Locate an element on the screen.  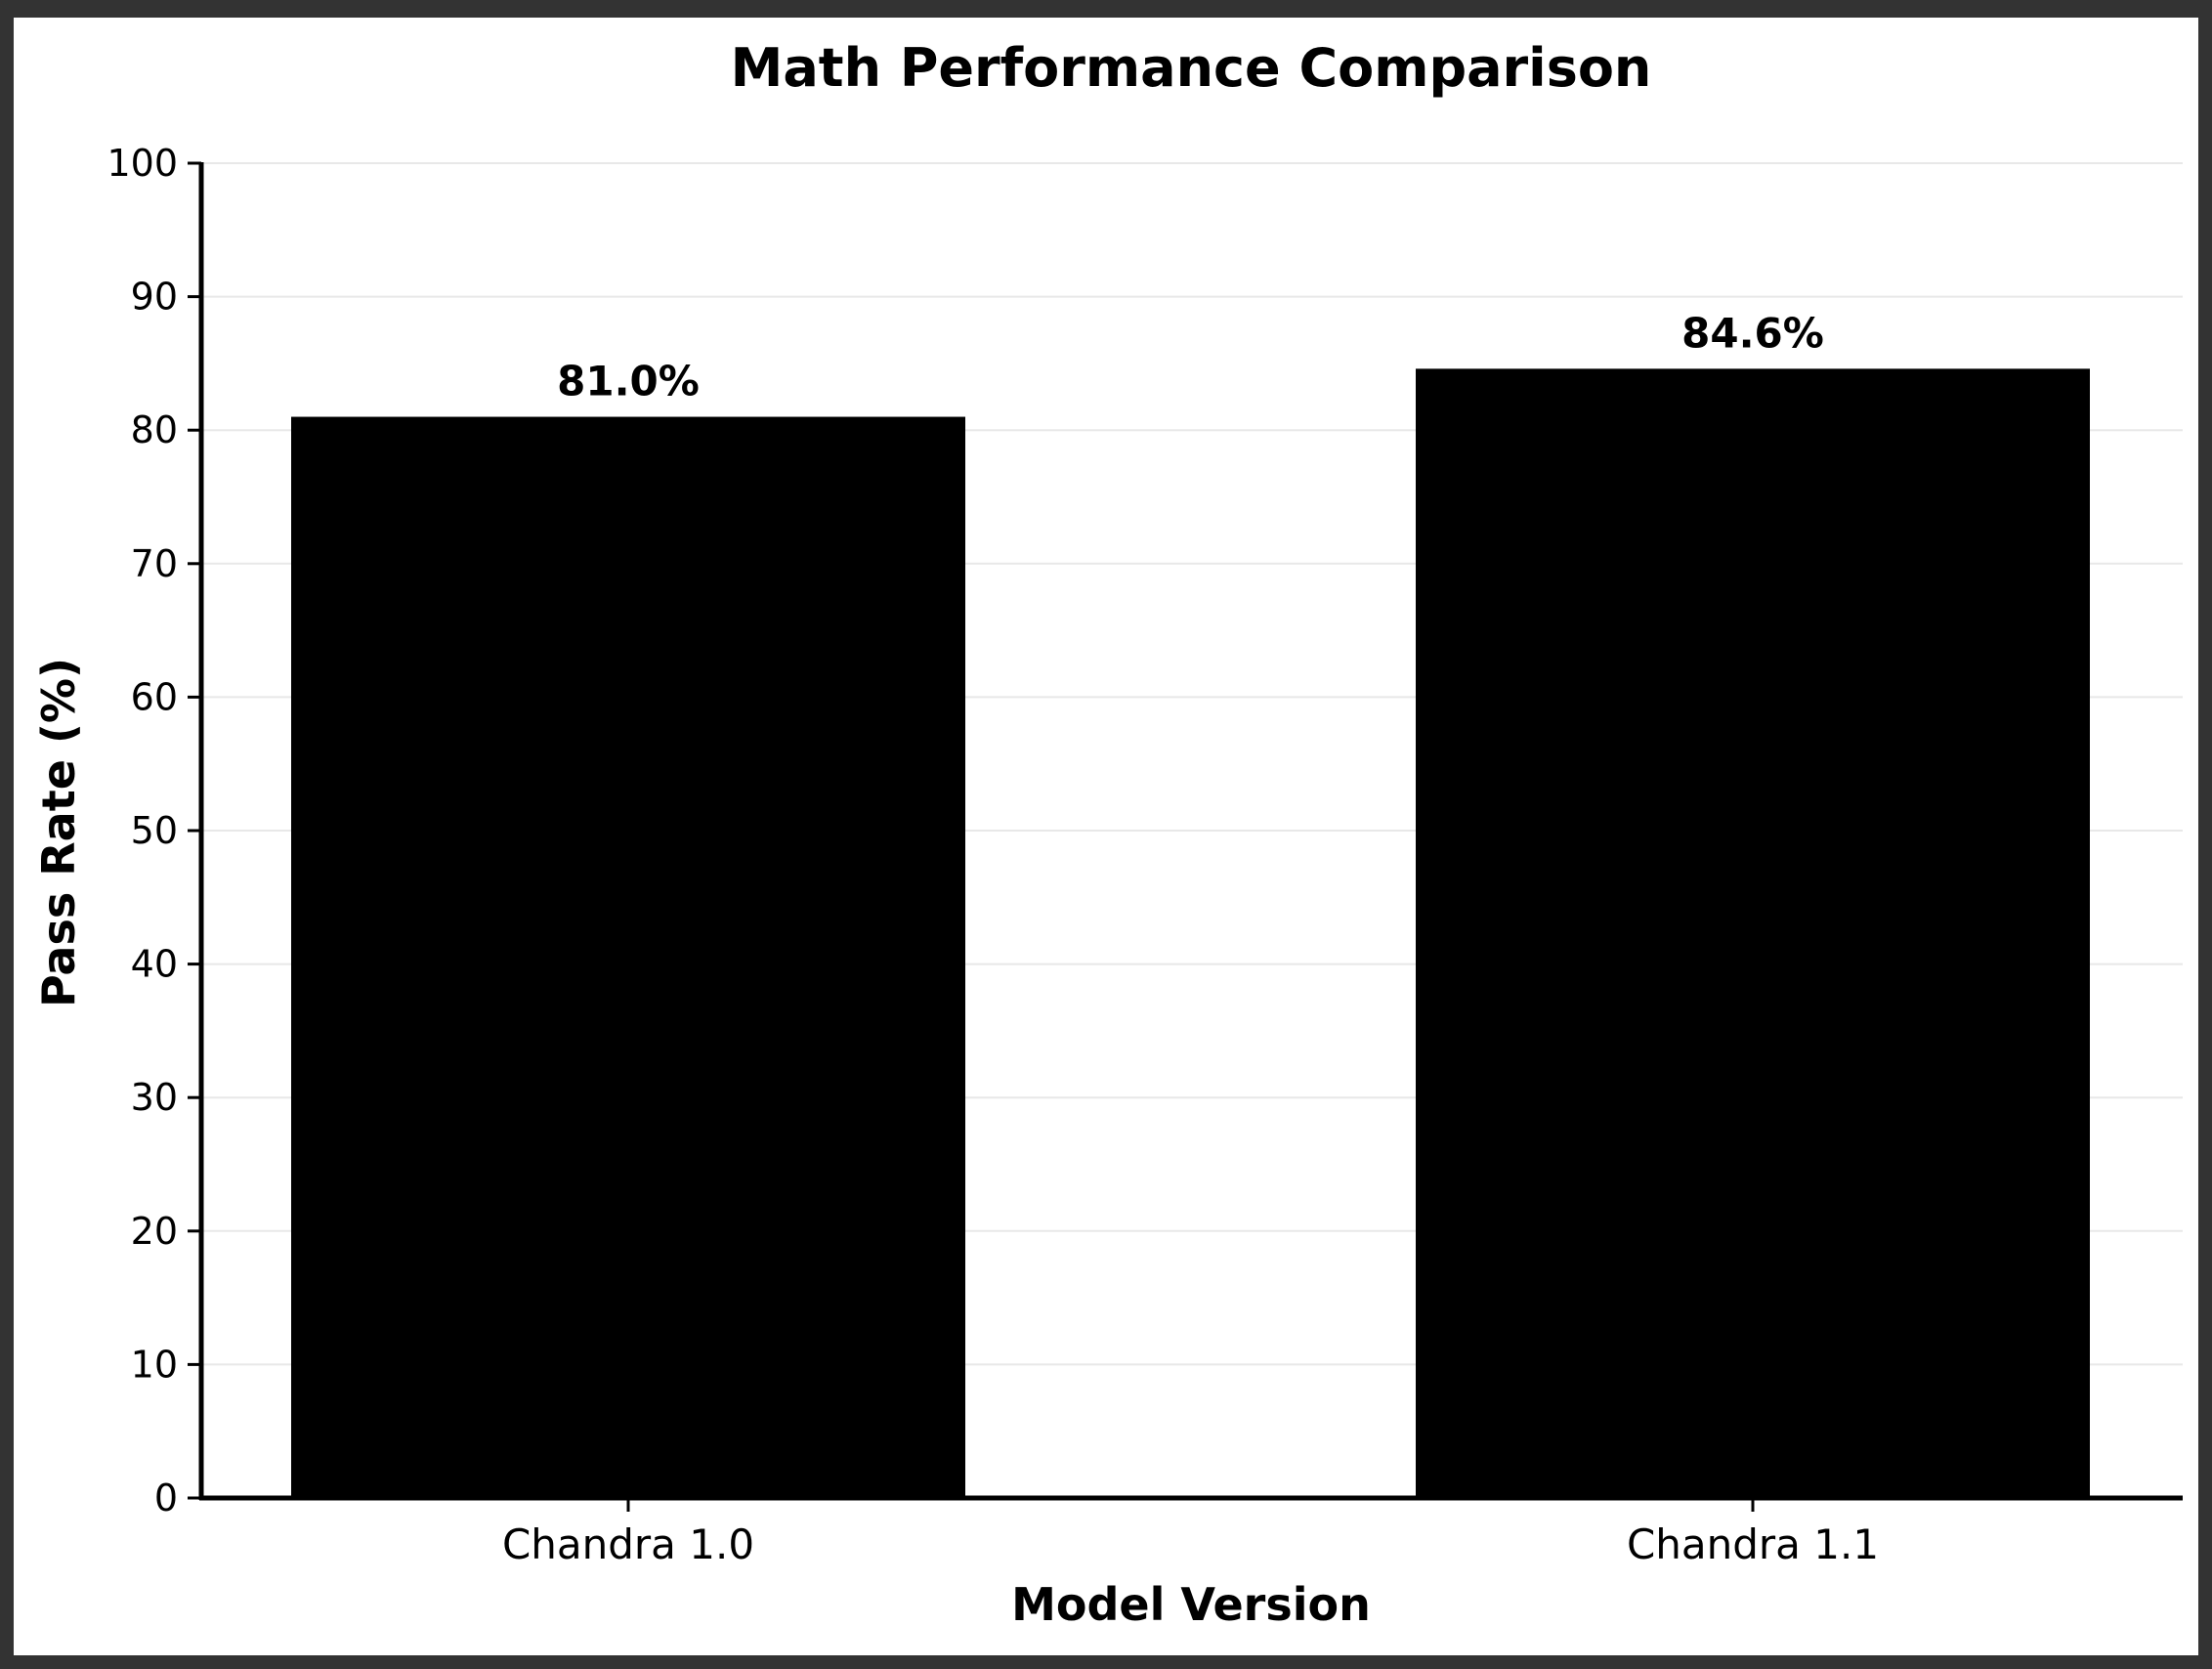
y-tick-label-1: 10 is located at coordinates (154, 1364).